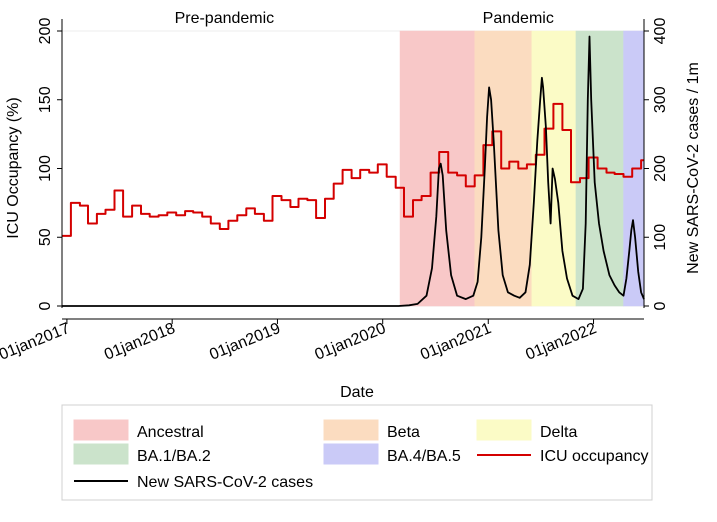 Image resolution: width=717 pixels, height=522 pixels. Describe the element at coordinates (660, 305) in the screenshot. I see `y-tick-label-right: 0` at that location.